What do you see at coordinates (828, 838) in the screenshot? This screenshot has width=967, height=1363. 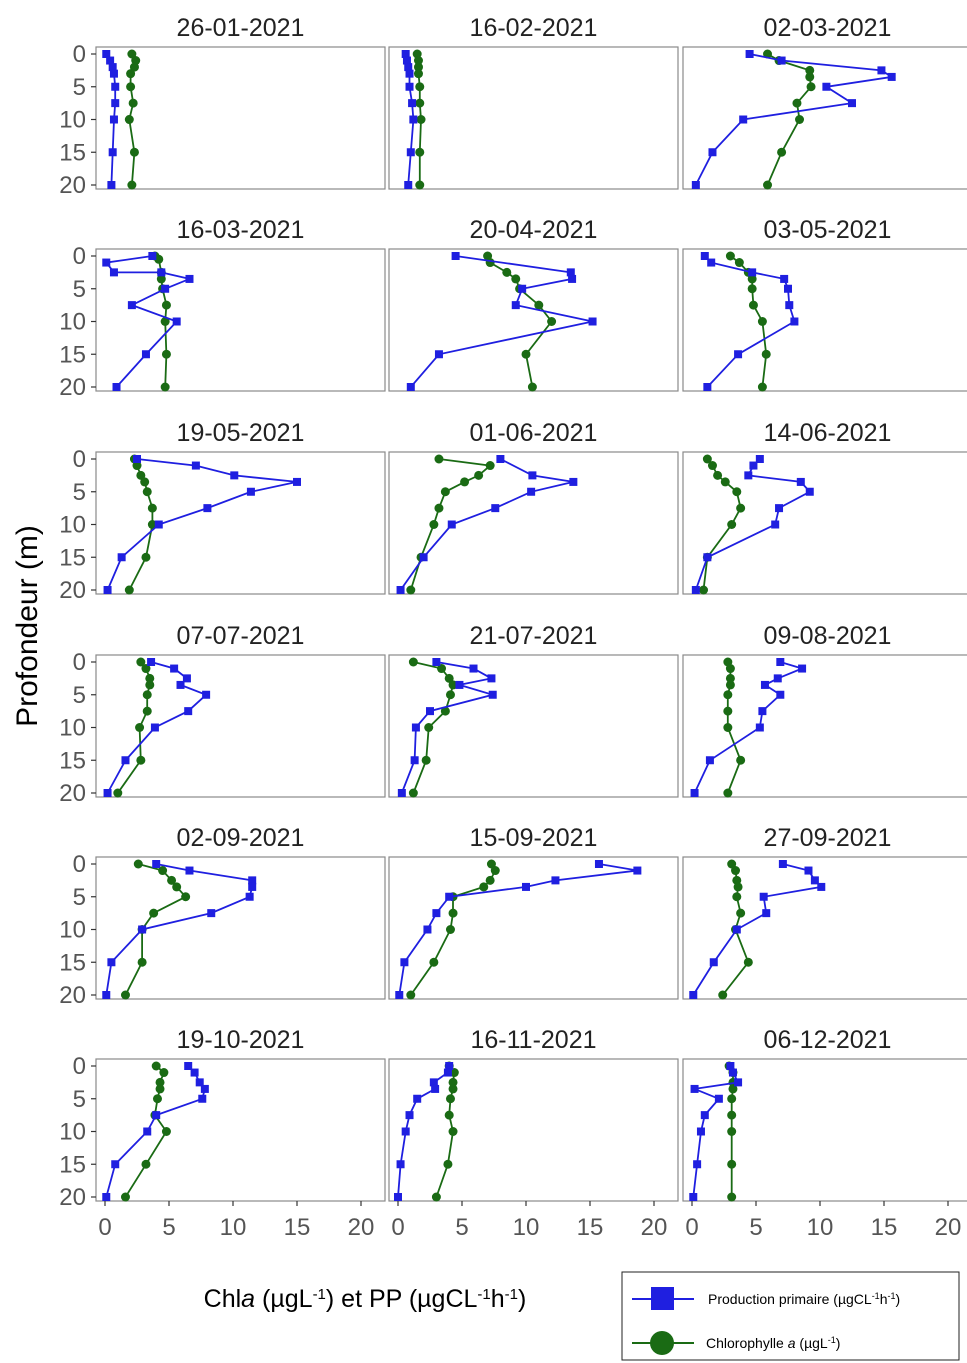 I see `panel-title: 27-09-2021` at bounding box center [828, 838].